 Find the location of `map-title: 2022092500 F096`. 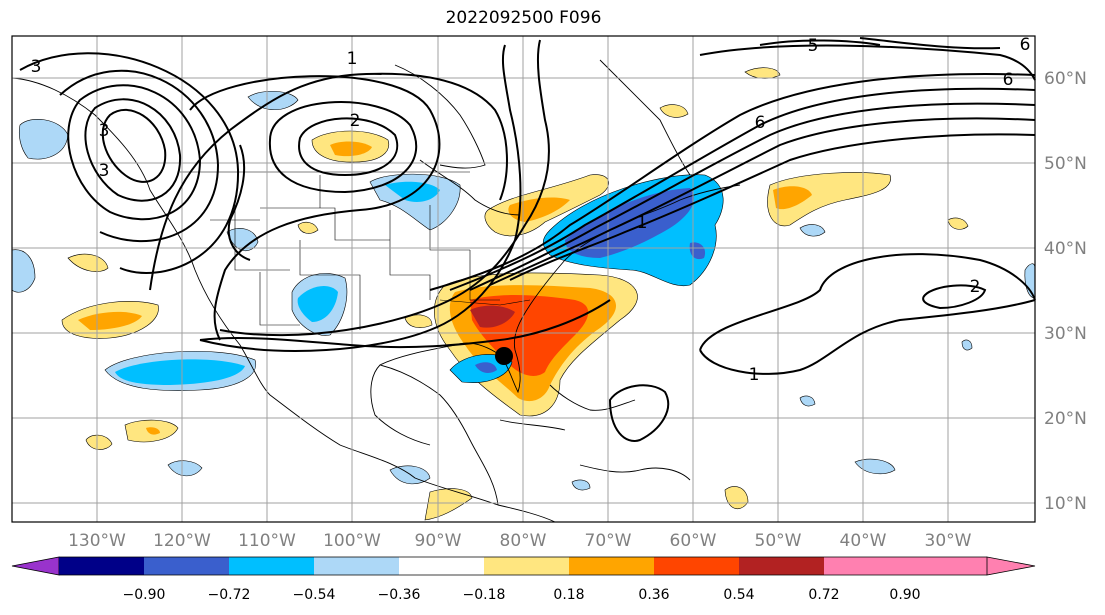

map-title: 2022092500 F096 is located at coordinates (523, 18).